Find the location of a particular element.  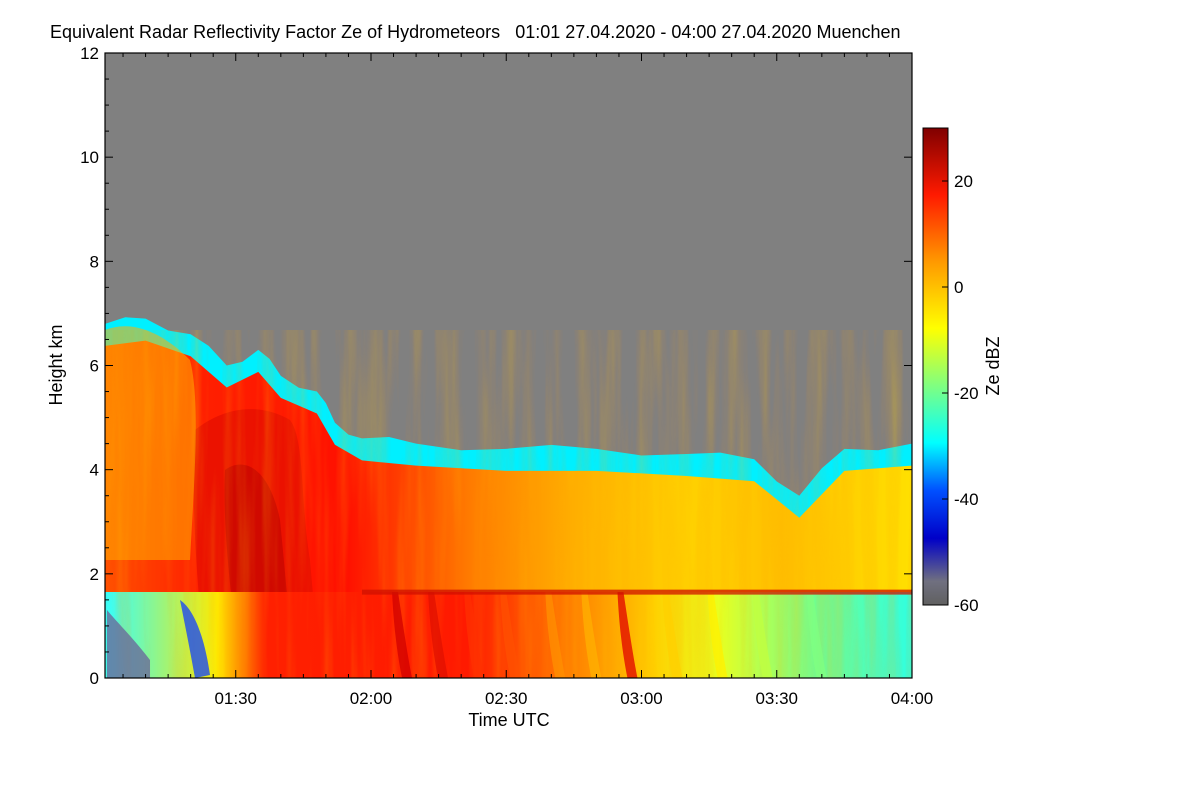

y-tick-label: 6 is located at coordinates (94, 366).